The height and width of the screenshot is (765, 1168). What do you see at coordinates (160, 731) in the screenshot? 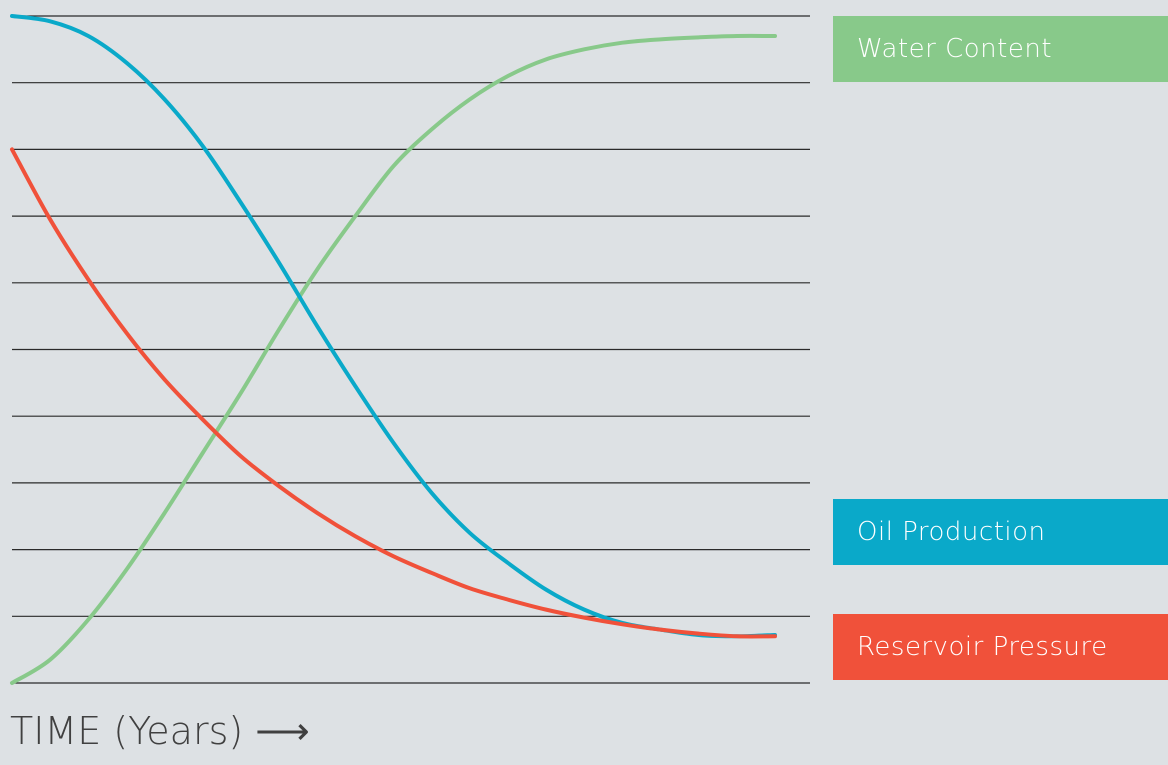
I see `x-axis-label: TIME (Years) ⟶` at bounding box center [160, 731].